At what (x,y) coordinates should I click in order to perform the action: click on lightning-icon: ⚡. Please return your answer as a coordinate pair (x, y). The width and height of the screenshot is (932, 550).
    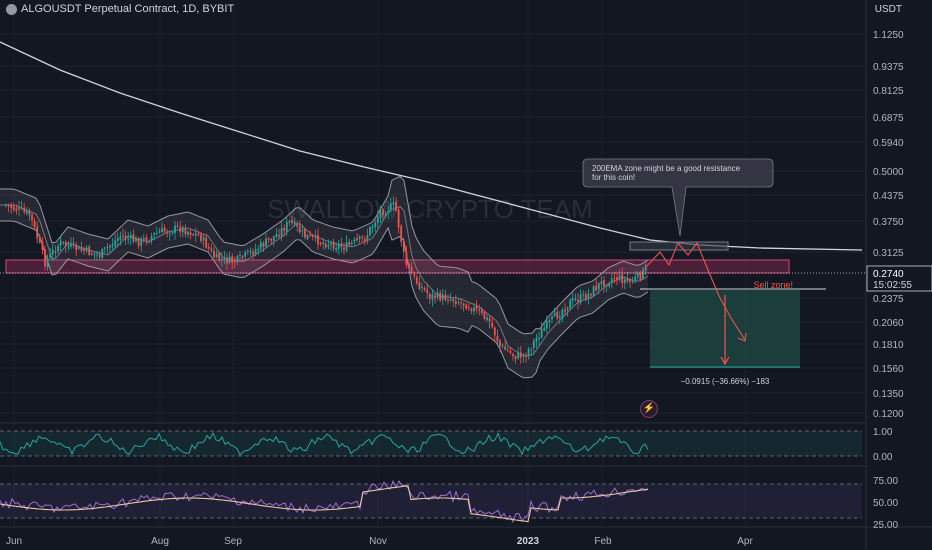
    Looking at the image, I should click on (649, 409).